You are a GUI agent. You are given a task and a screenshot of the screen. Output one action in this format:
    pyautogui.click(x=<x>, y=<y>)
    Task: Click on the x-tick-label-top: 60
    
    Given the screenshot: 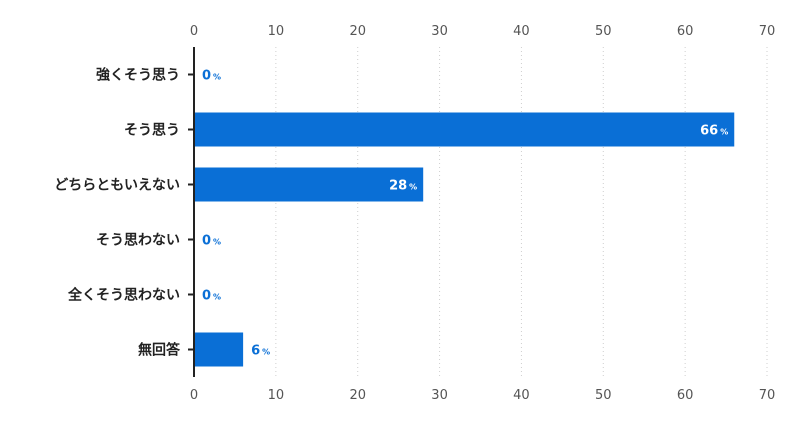 What is the action you would take?
    pyautogui.click(x=685, y=31)
    